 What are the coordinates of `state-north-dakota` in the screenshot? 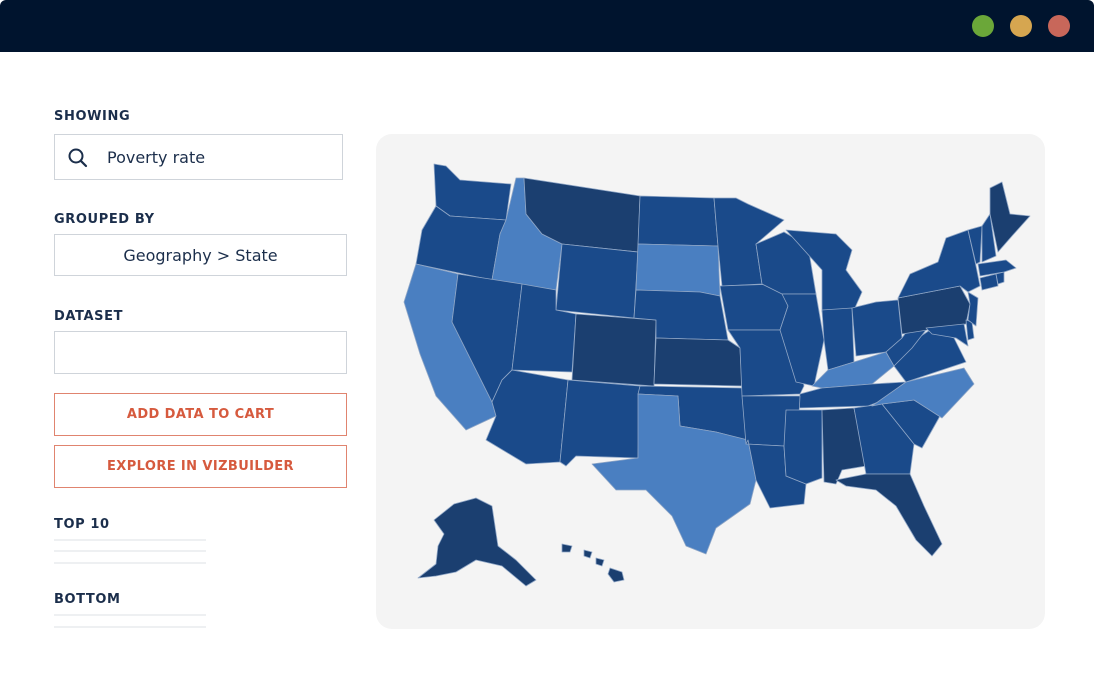 It's located at (678, 221).